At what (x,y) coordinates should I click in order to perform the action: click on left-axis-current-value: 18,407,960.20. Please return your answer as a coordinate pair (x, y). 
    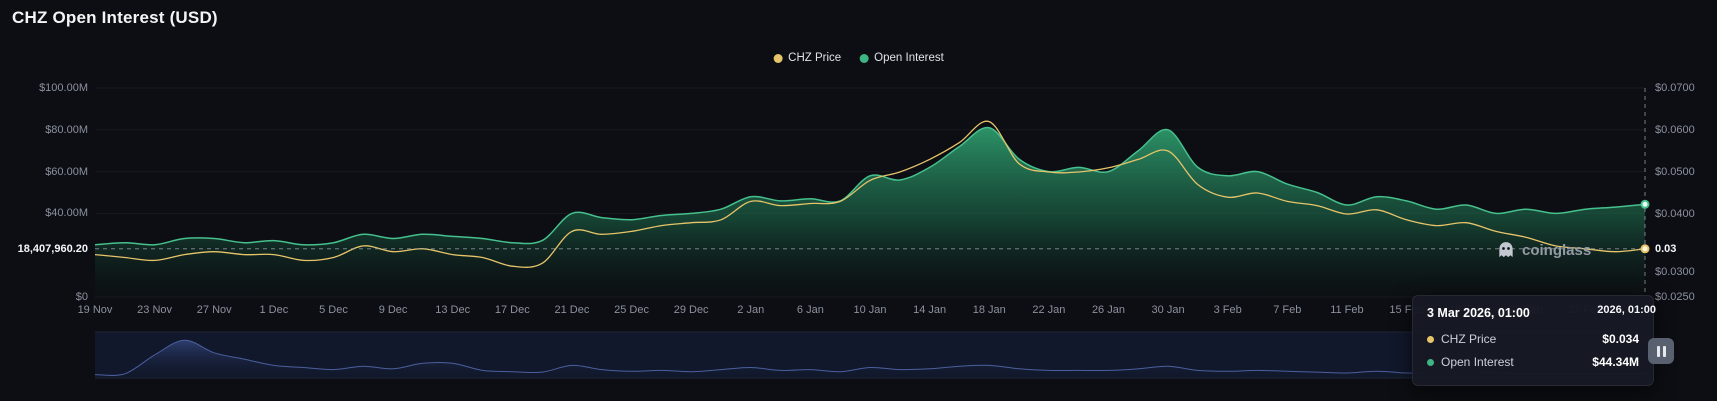
    Looking at the image, I should click on (52, 248).